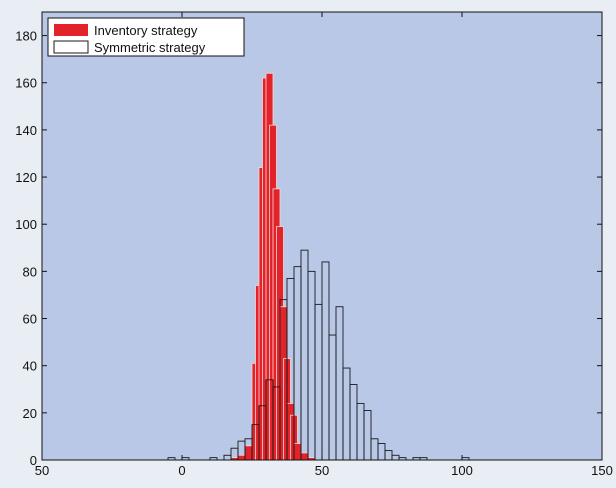 The height and width of the screenshot is (488, 616). Describe the element at coordinates (150, 47) in the screenshot. I see `legend-label-symmetric: Symmetric strategy` at that location.